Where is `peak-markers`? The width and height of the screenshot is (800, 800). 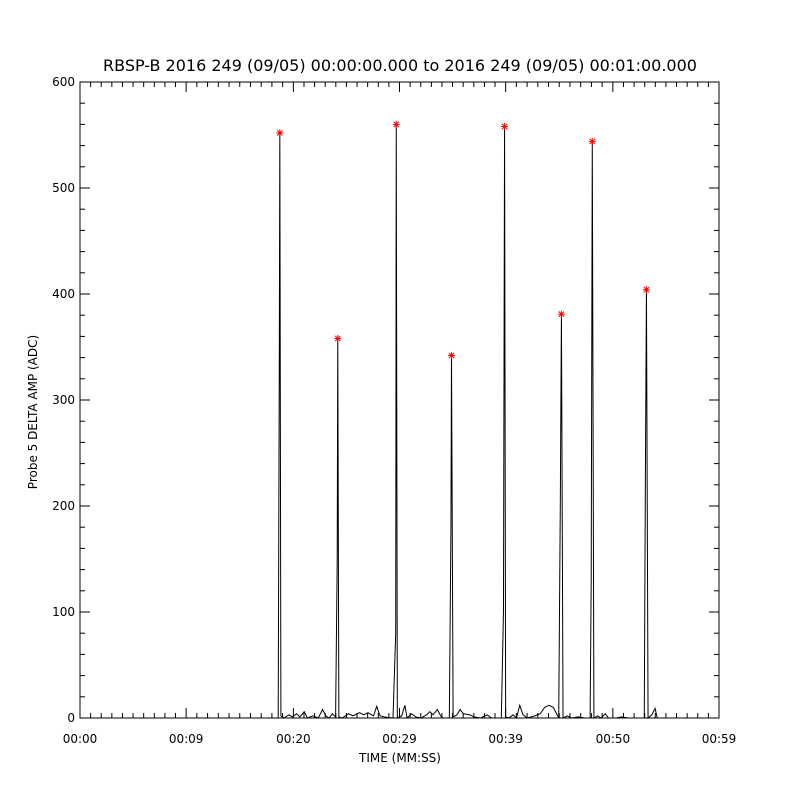
peak-markers is located at coordinates (463, 239).